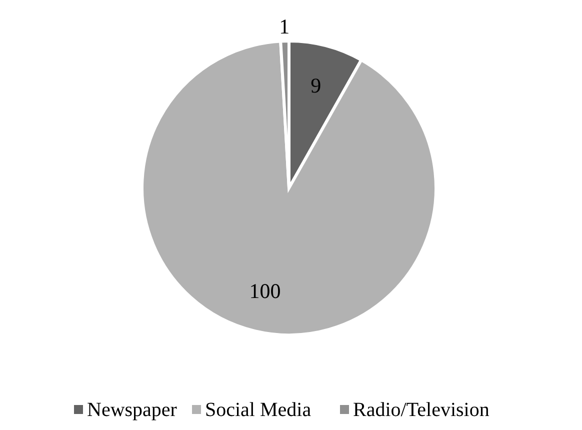  Describe the element at coordinates (284, 26) in the screenshot. I see `data-label: 1` at that location.